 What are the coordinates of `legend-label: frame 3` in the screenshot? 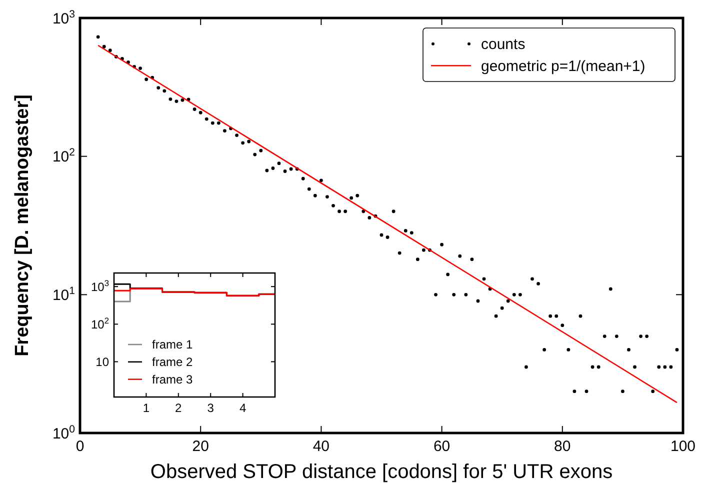 It's located at (173, 379).